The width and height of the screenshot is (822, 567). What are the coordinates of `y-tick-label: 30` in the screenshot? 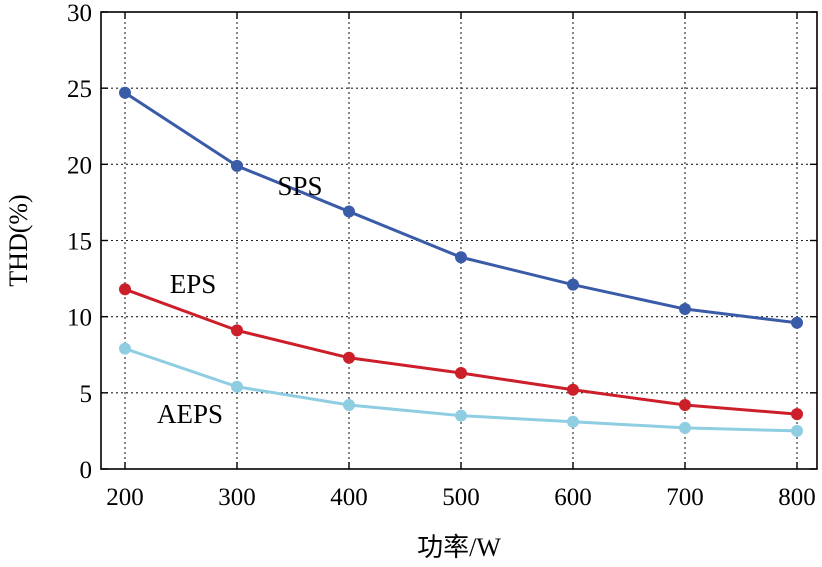 It's located at (79, 13).